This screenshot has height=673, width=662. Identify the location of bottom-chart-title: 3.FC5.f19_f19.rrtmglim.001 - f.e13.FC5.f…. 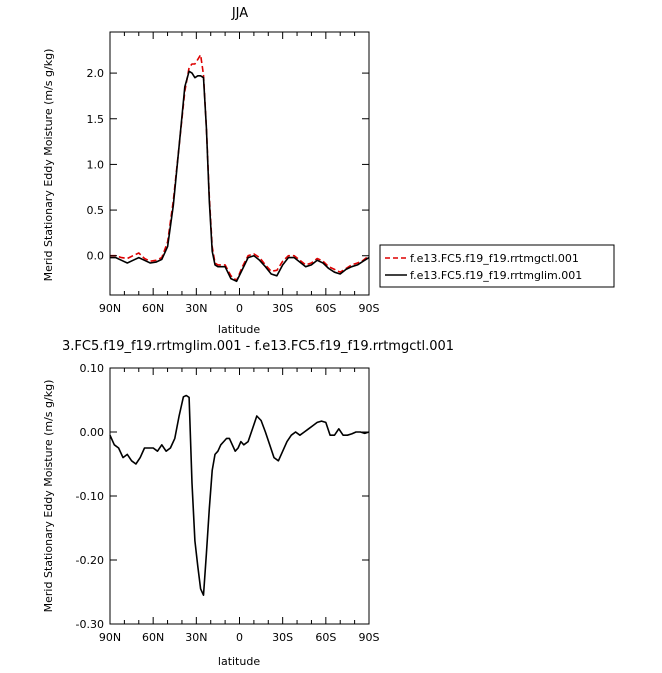
(258, 346).